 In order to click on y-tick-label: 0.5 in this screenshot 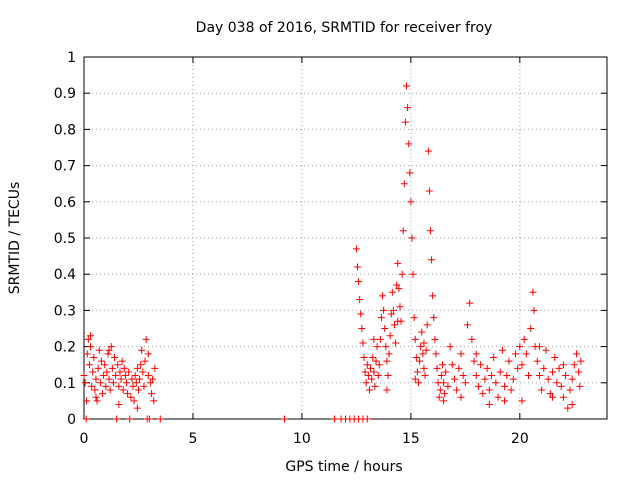, I will do `click(65, 239)`.